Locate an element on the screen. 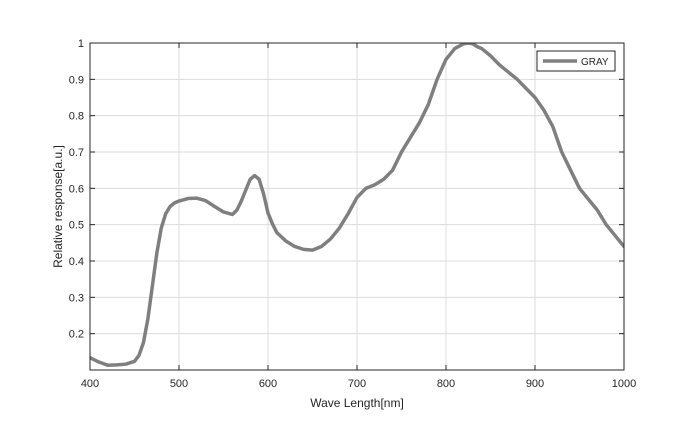 This screenshot has width=690, height=428. y-tick-label: 0.6 is located at coordinates (76, 189).